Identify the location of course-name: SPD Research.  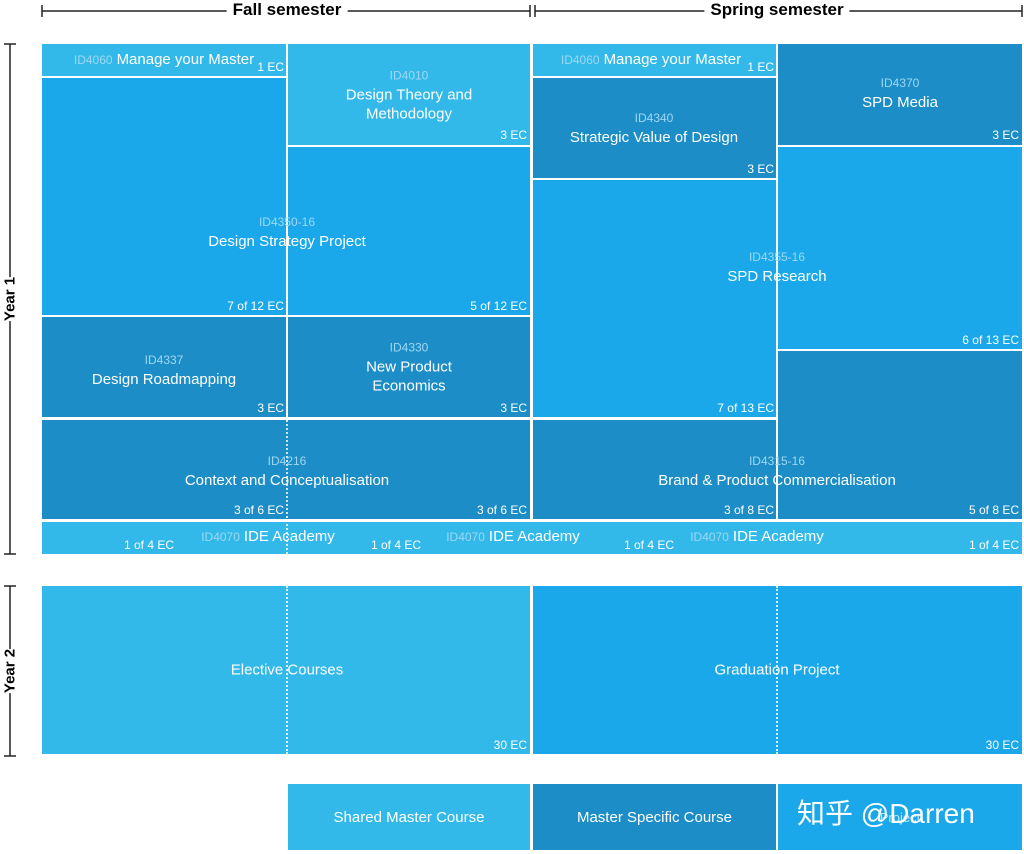
(777, 276).